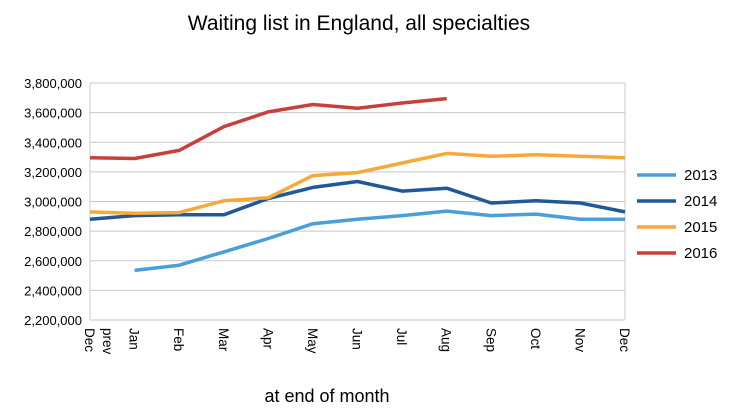 The width and height of the screenshot is (730, 419). What do you see at coordinates (700, 201) in the screenshot?
I see `legend-label: 2014` at bounding box center [700, 201].